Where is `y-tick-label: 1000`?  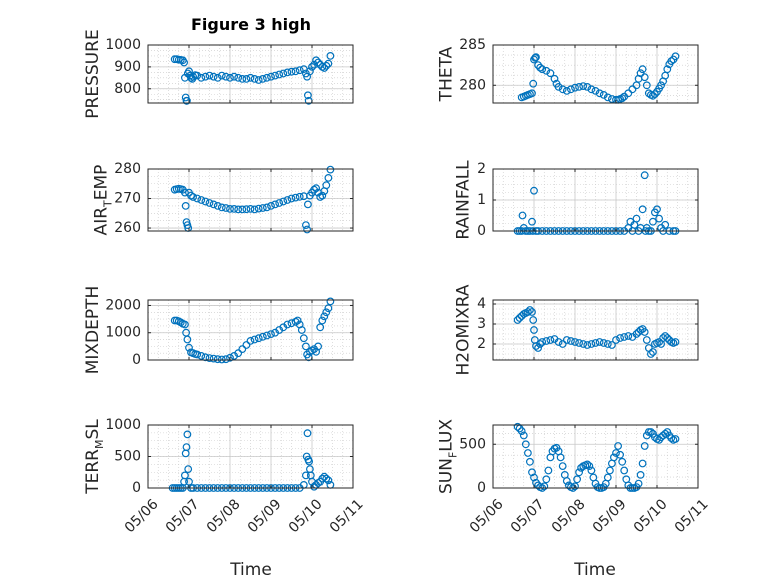 y-tick-label: 1000 is located at coordinates (123, 425).